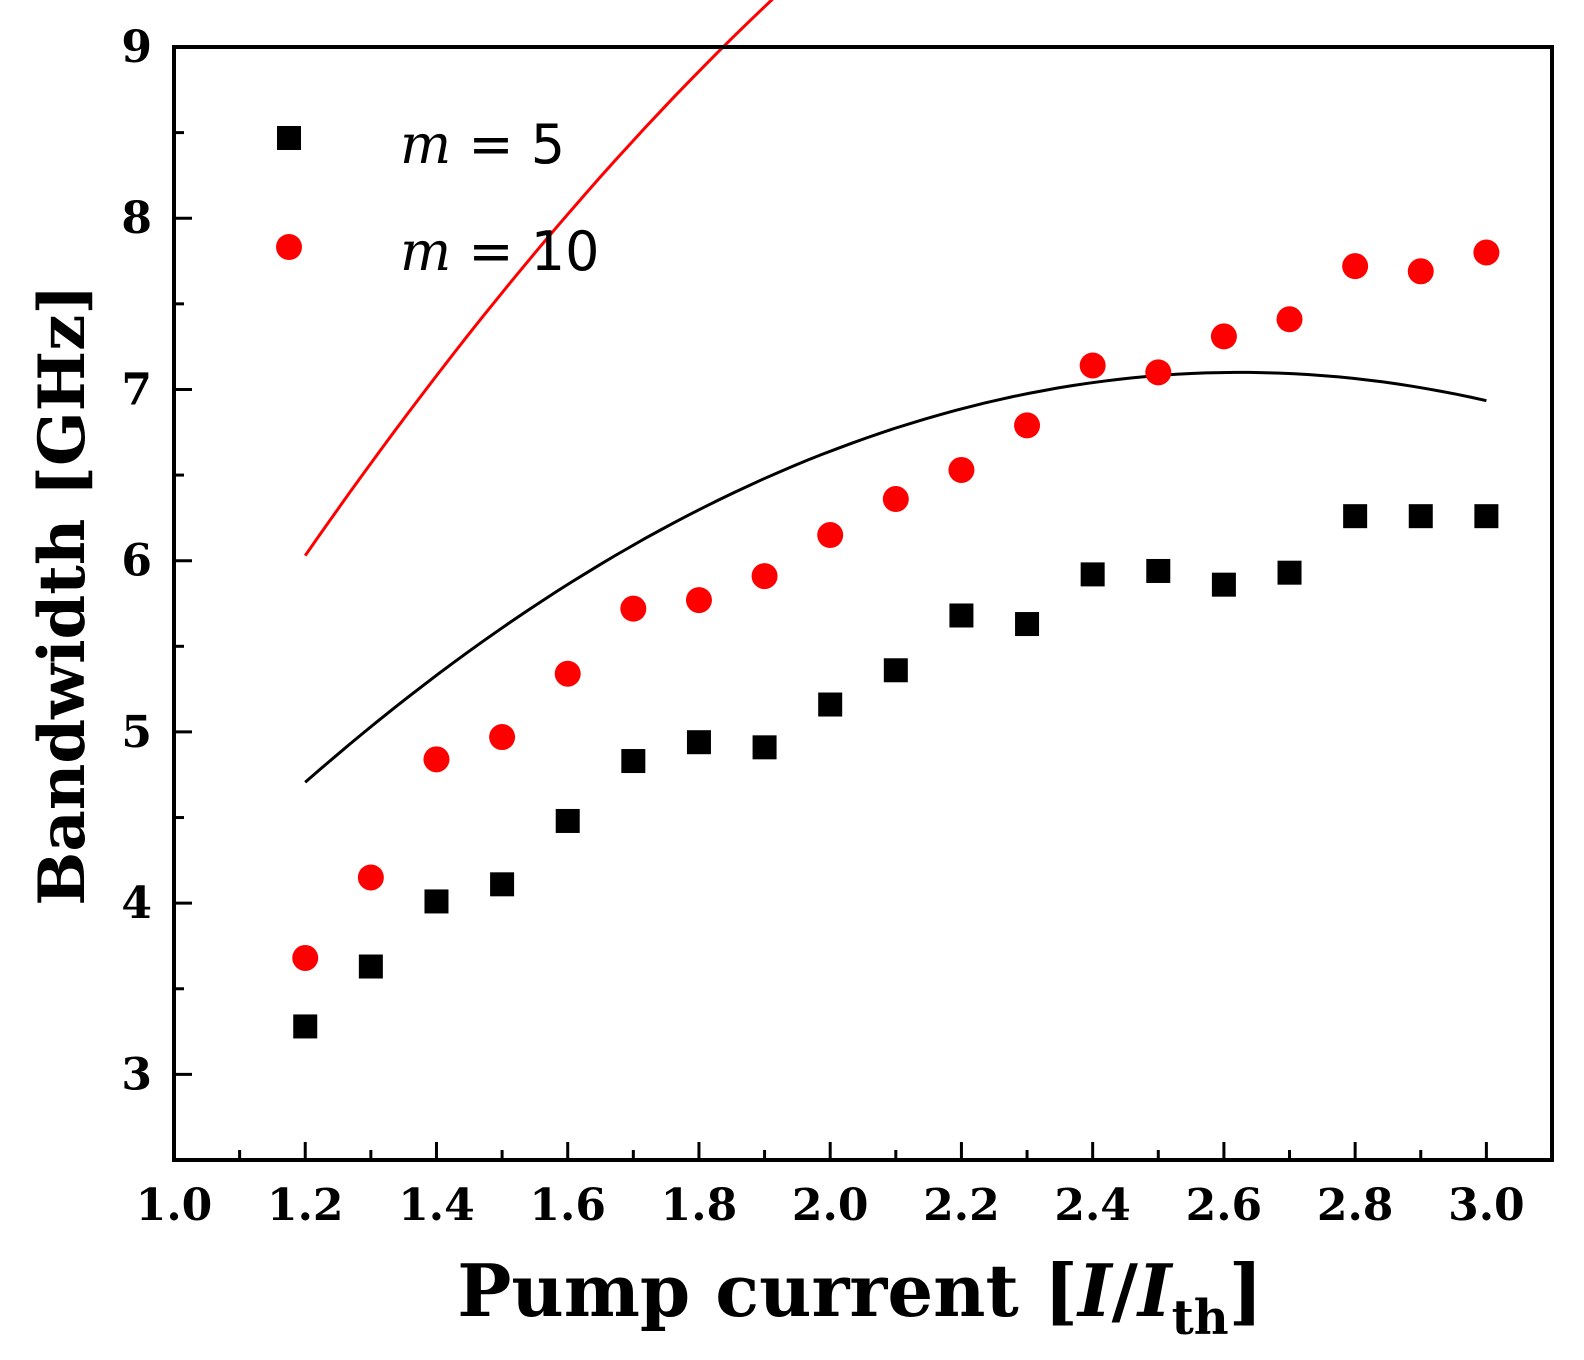 The height and width of the screenshot is (1360, 1584). What do you see at coordinates (136, 47) in the screenshot?
I see `y-tick-label: 9` at bounding box center [136, 47].